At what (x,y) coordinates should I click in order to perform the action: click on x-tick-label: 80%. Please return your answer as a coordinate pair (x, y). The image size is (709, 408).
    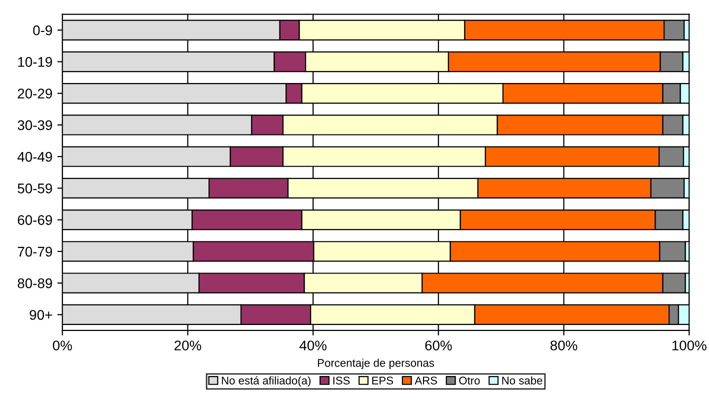
    Looking at the image, I should click on (564, 345).